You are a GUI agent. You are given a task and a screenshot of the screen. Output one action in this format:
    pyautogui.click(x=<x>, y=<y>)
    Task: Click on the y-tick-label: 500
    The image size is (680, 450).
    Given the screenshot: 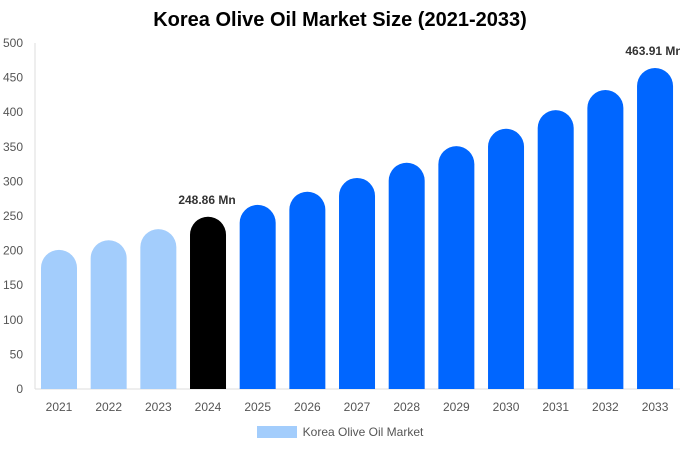 What is the action you would take?
    pyautogui.click(x=13, y=43)
    